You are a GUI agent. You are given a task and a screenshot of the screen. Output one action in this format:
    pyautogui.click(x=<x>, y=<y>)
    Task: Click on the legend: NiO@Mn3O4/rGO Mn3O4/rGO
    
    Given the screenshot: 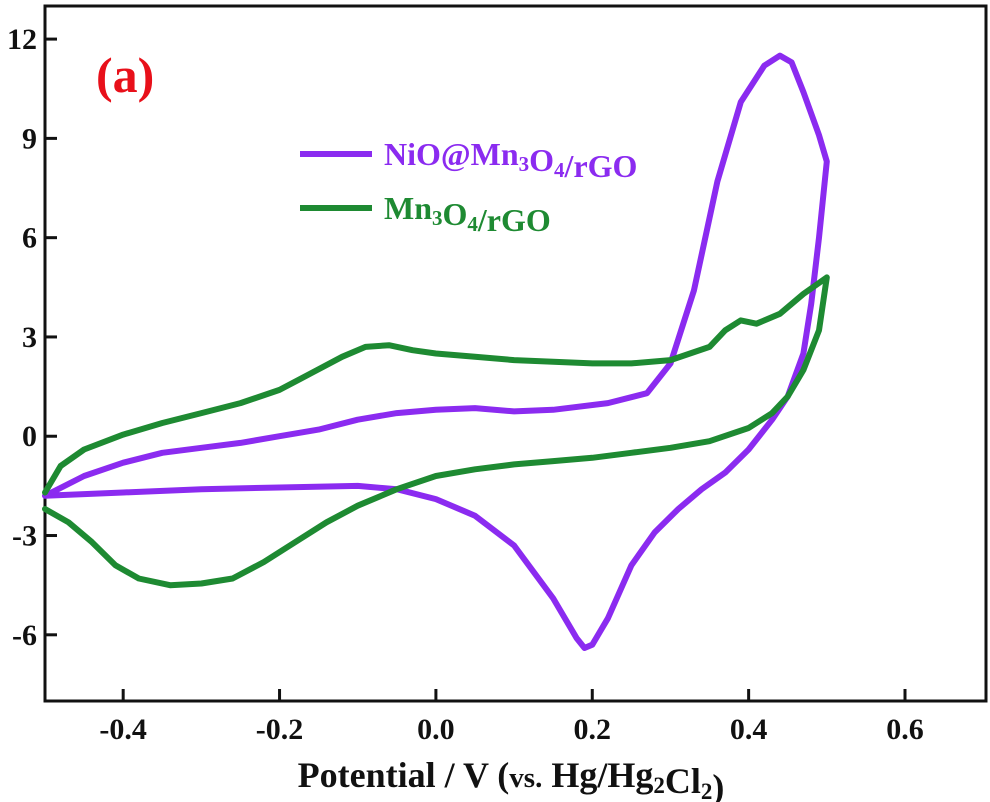 What is the action you would take?
    pyautogui.click(x=468, y=187)
    